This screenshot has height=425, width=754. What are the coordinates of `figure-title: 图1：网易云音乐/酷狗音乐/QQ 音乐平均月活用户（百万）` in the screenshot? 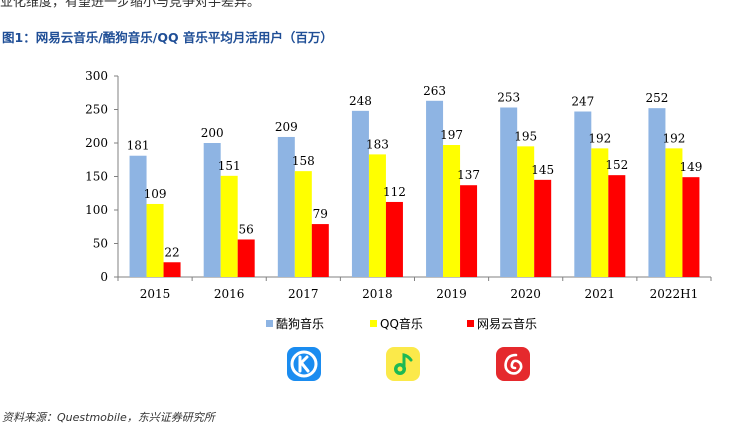 It's located at (167, 37).